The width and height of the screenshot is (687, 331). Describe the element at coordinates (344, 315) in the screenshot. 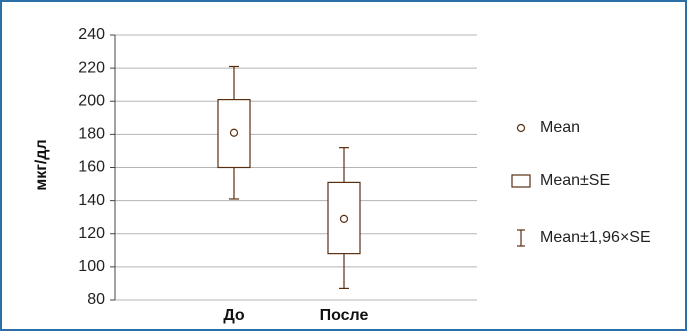

I see `category-label: После` at that location.